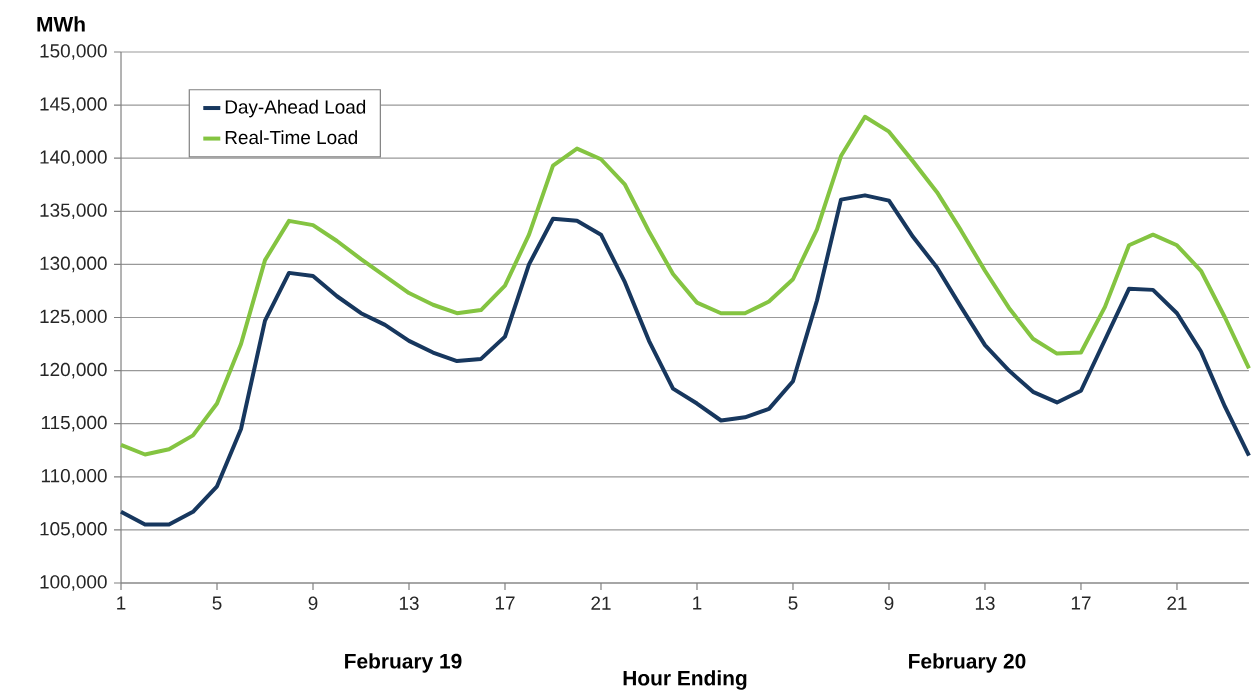 Image resolution: width=1252 pixels, height=696 pixels. What do you see at coordinates (73, 105) in the screenshot?
I see `y-tick-label: 145,000` at bounding box center [73, 105].